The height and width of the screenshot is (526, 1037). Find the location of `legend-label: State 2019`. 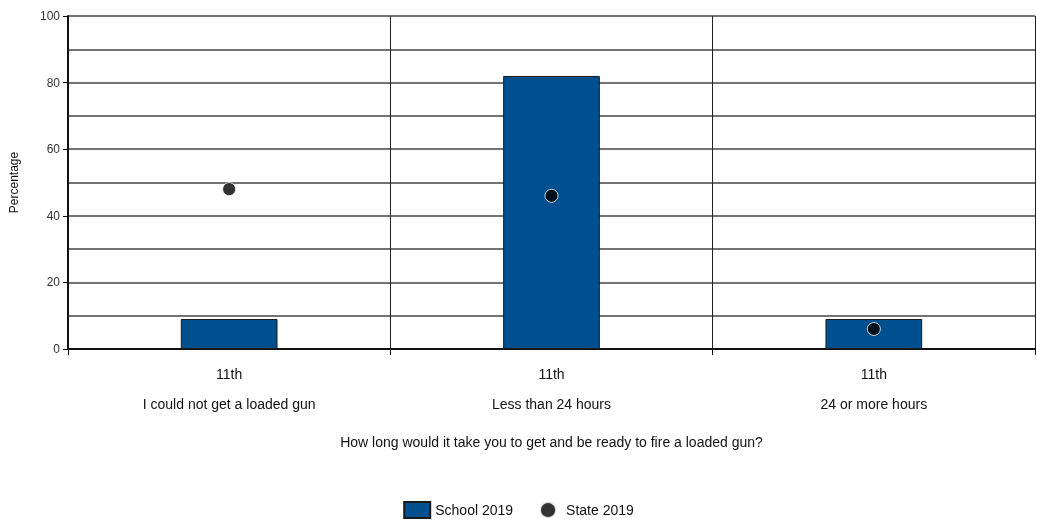

legend-label: State 2019 is located at coordinates (600, 510).